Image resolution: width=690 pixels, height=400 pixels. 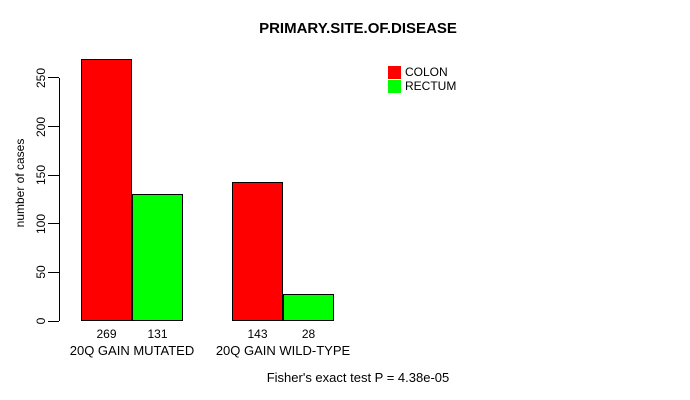 What do you see at coordinates (41, 321) in the screenshot?
I see `y-axis-tick-label-text: 0` at bounding box center [41, 321].